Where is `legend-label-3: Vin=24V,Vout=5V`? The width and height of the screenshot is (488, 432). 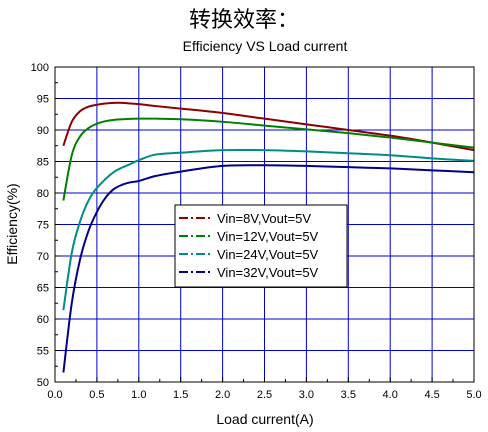 legend-label-3: Vin=24V,Vout=5V is located at coordinates (268, 254).